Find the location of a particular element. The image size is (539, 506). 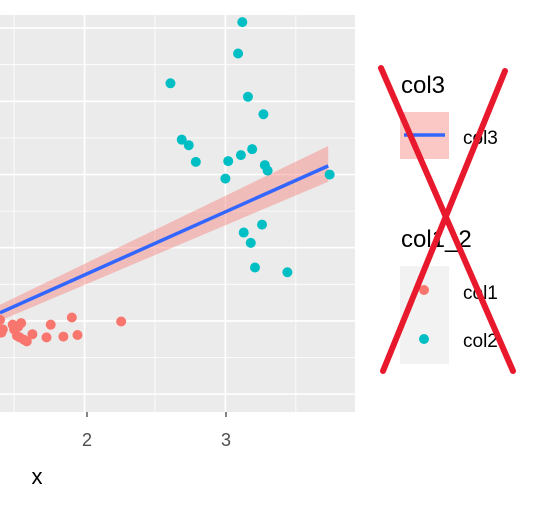

legend-title-line: col3 is located at coordinates (423, 85).